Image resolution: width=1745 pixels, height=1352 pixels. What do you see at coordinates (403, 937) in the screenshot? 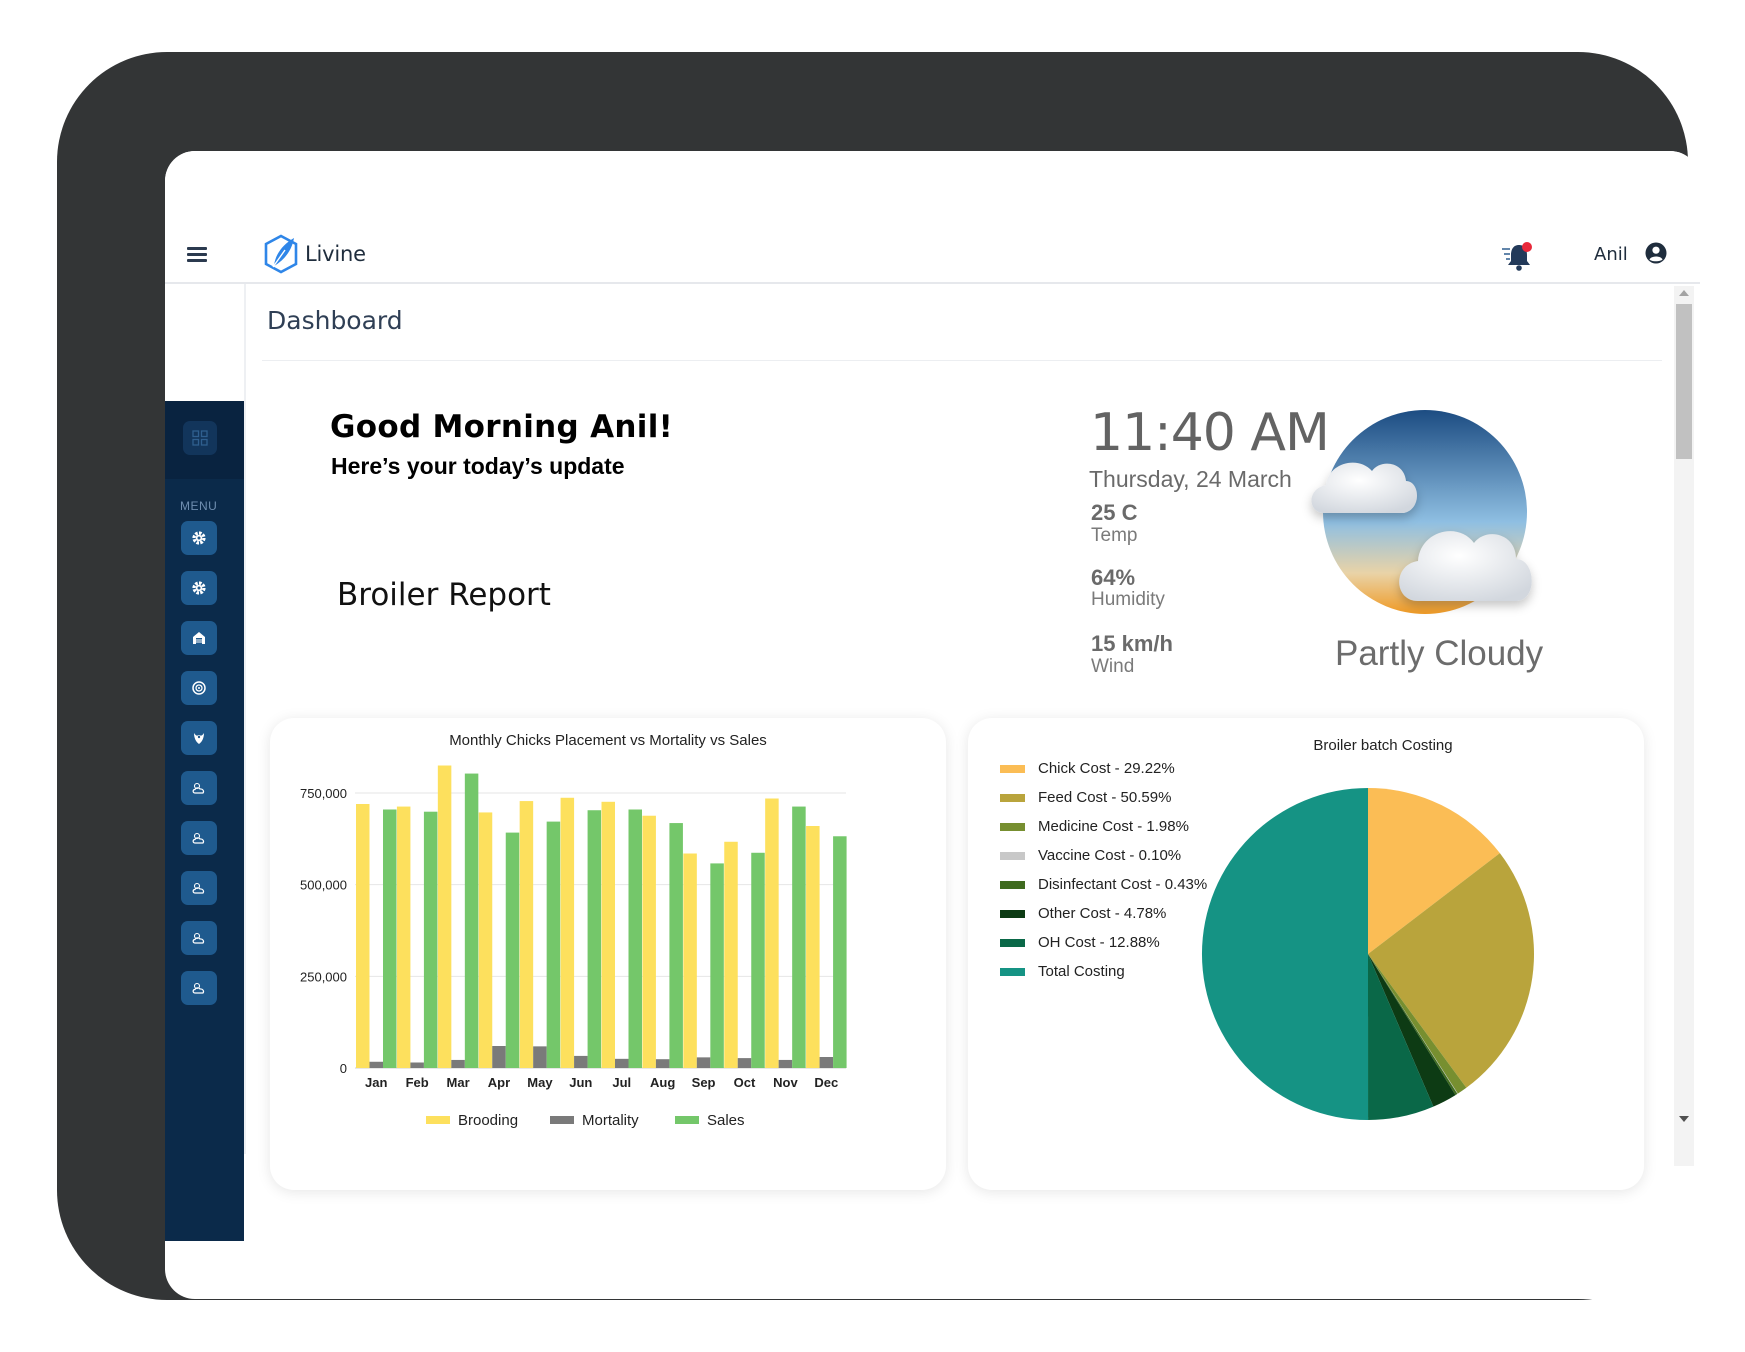
I see `bar-brooding-feb` at bounding box center [403, 937].